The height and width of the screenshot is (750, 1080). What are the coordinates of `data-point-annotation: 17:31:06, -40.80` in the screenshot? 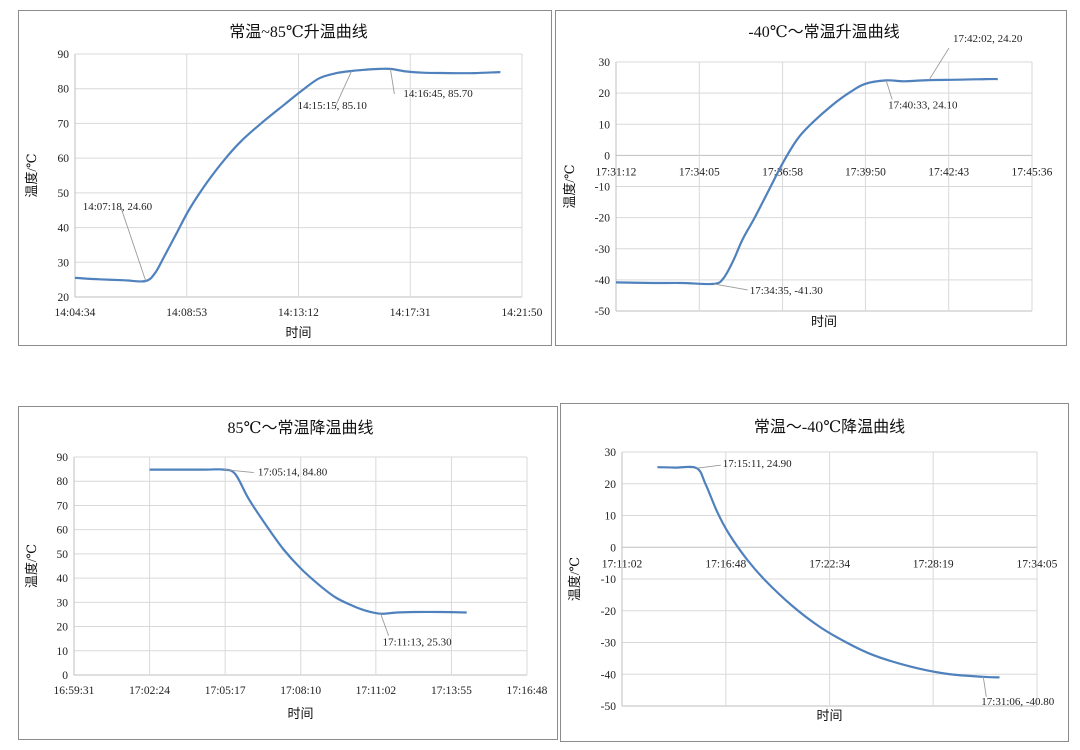 It's located at (1018, 702).